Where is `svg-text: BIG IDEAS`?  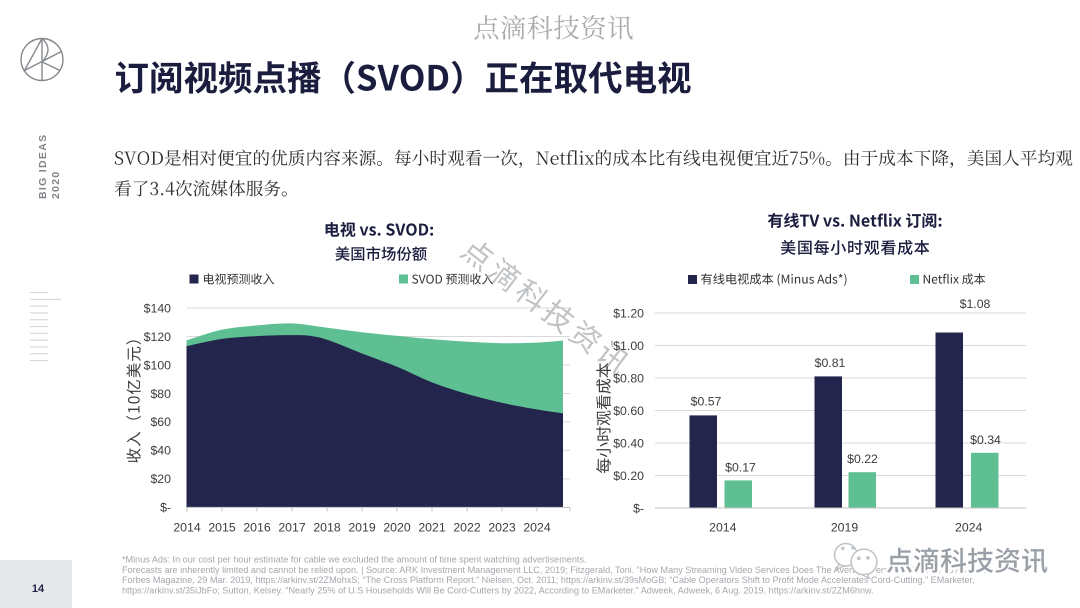 svg-text: BIG IDEAS is located at coordinates (43, 166).